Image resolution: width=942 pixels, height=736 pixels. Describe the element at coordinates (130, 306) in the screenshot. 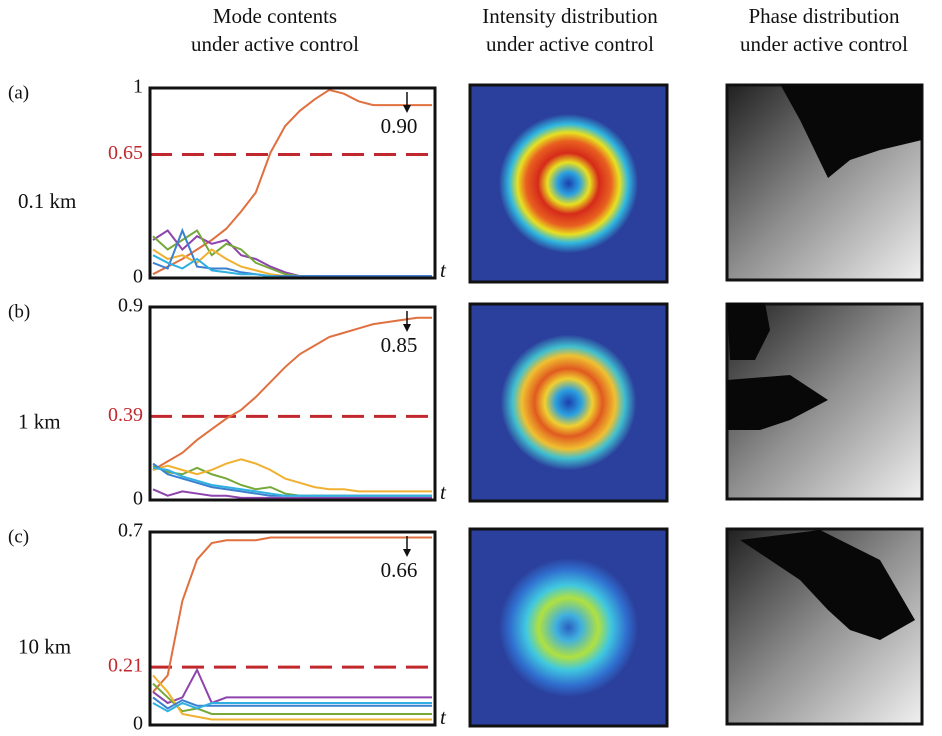

I see `y-tick-label: 0.9` at that location.